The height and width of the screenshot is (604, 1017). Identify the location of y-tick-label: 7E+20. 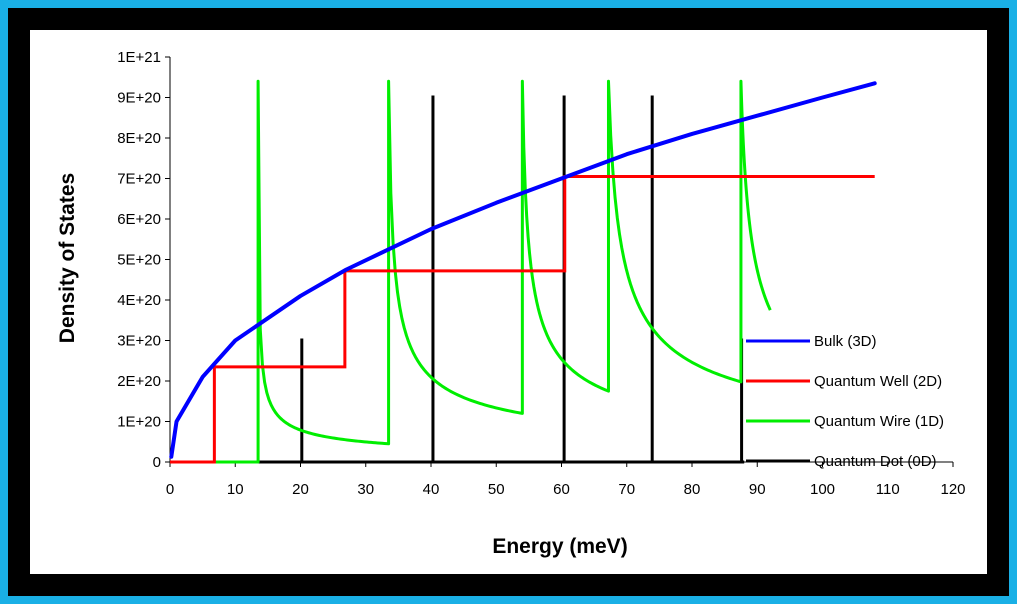
(139, 179).